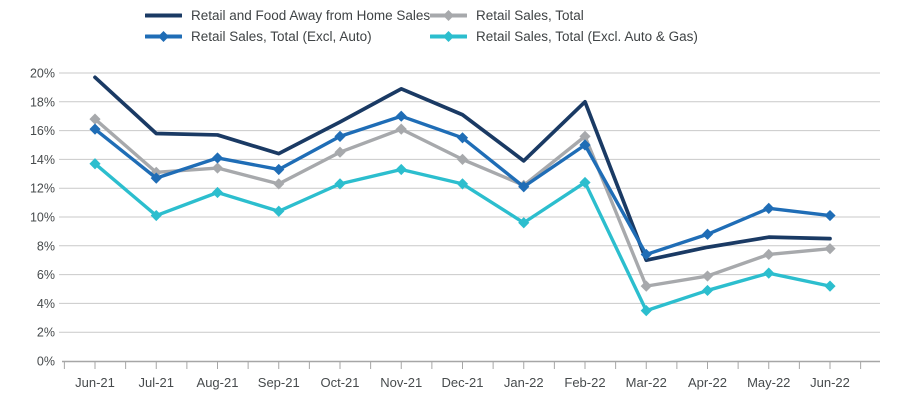 Image resolution: width=900 pixels, height=410 pixels. Describe the element at coordinates (584, 382) in the screenshot. I see `x-tick-label: Feb-22` at that location.